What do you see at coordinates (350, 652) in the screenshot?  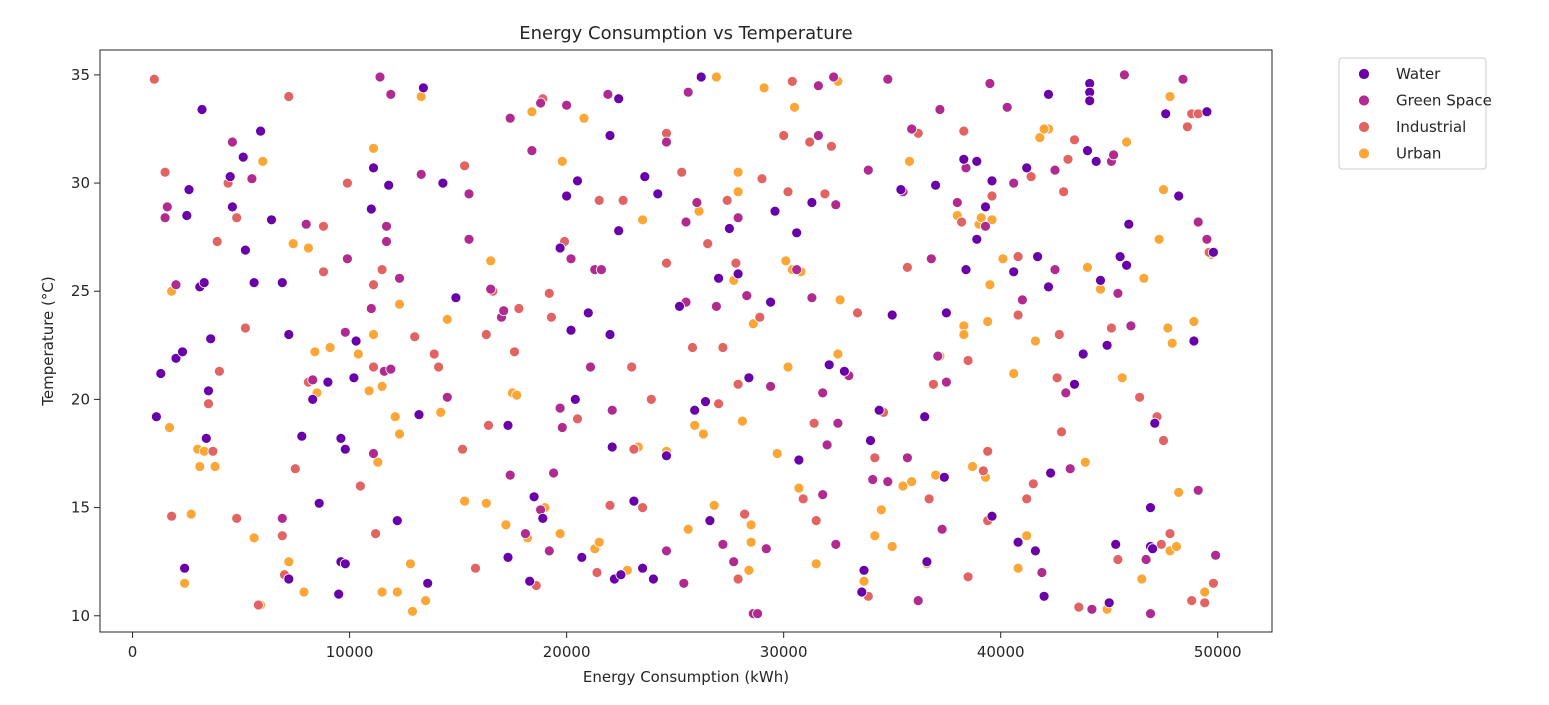 I see `x-tick-label: 10000` at bounding box center [350, 652].